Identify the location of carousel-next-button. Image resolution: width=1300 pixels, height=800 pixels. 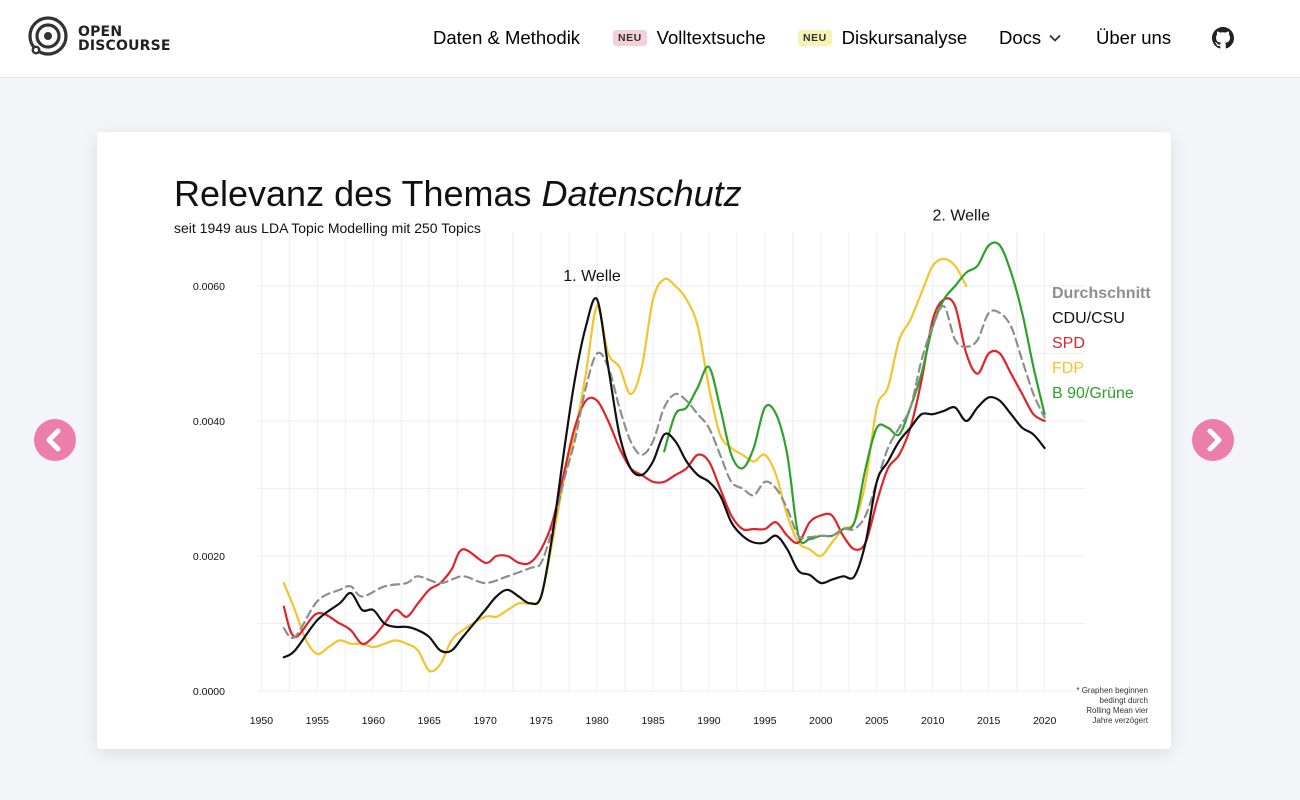
(1213, 440).